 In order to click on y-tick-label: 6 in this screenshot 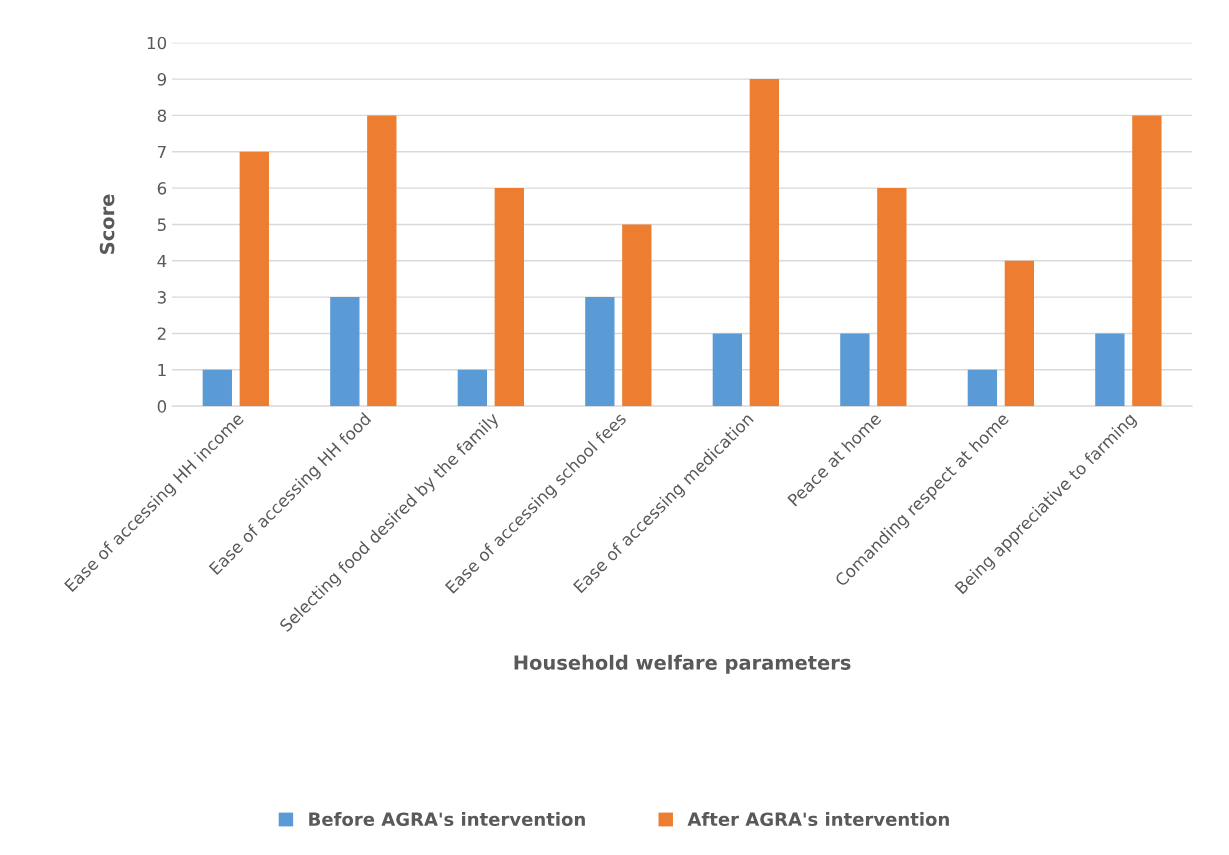, I will do `click(162, 188)`.